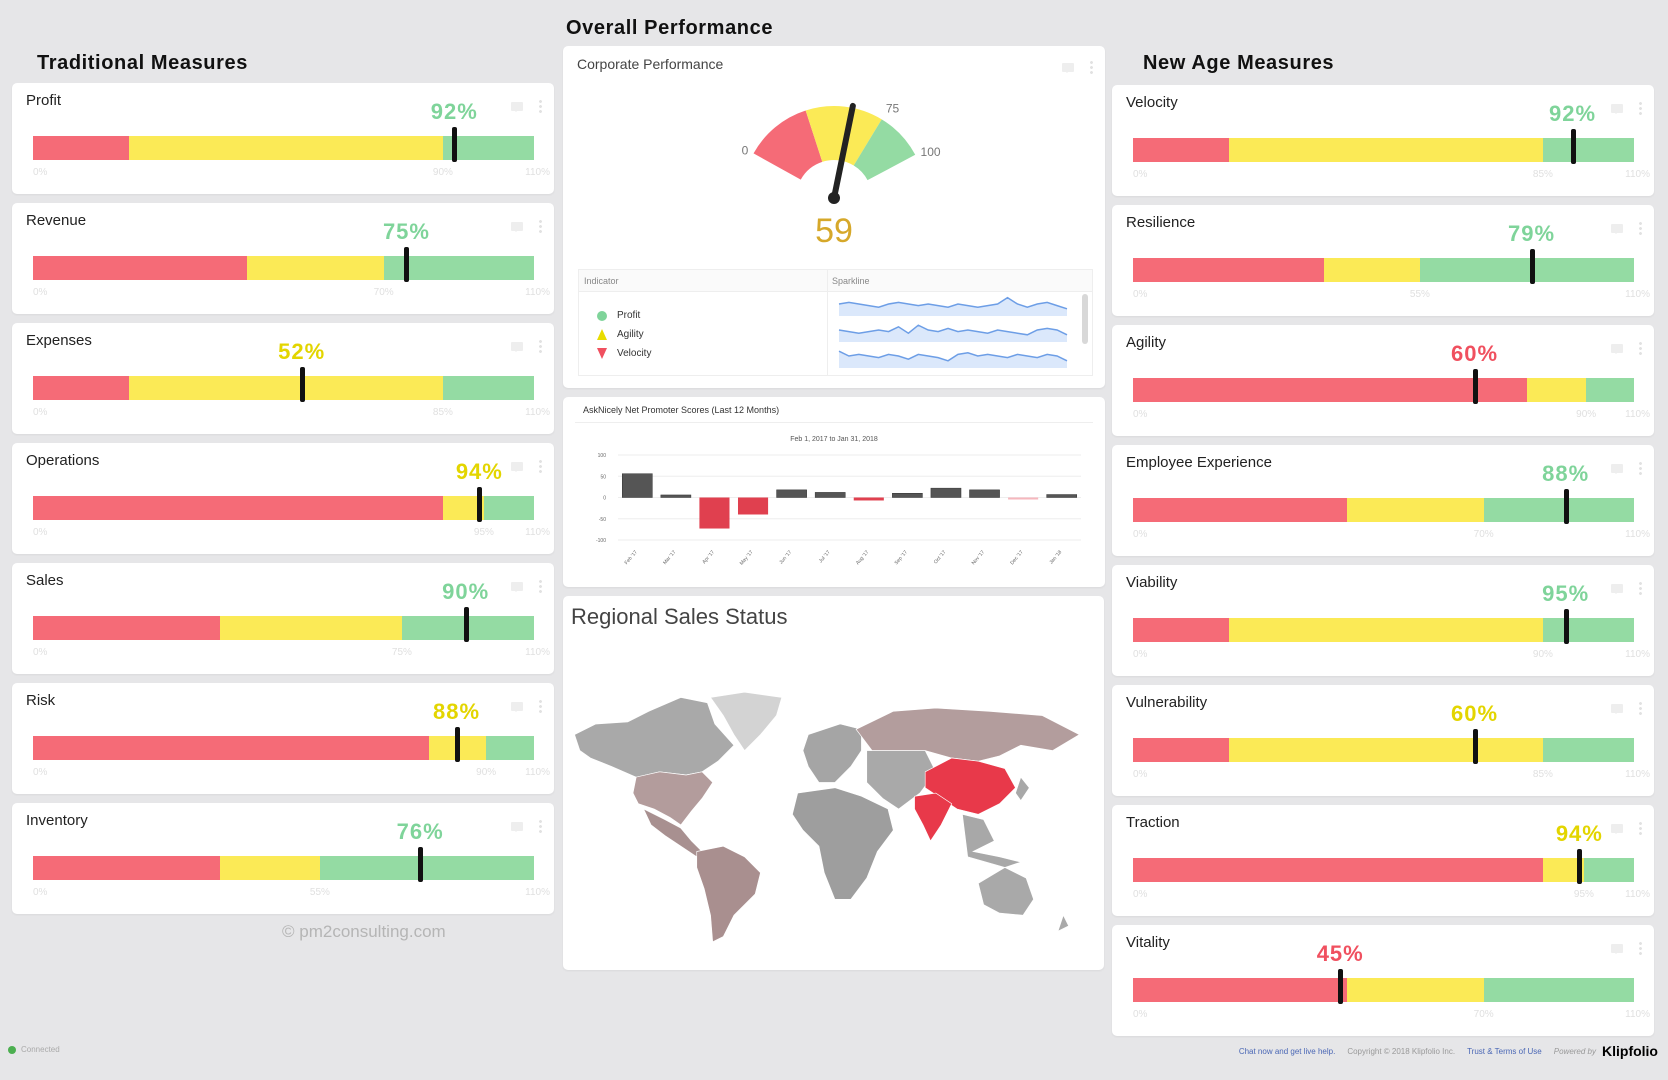 This screenshot has width=1668, height=1080. I want to click on gauge-value: 59, so click(834, 231).